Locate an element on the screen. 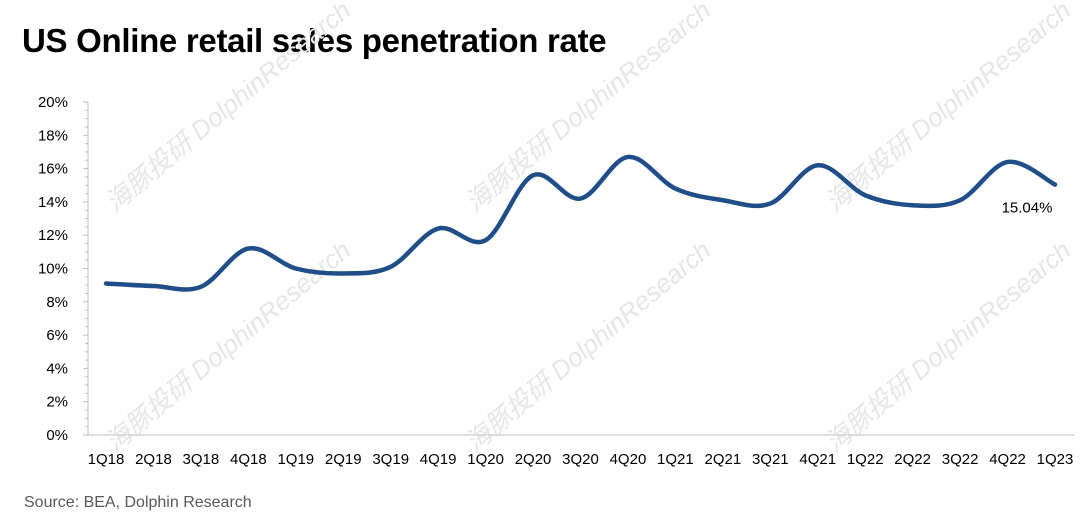  x-tick-label: 3Q22 is located at coordinates (960, 459).